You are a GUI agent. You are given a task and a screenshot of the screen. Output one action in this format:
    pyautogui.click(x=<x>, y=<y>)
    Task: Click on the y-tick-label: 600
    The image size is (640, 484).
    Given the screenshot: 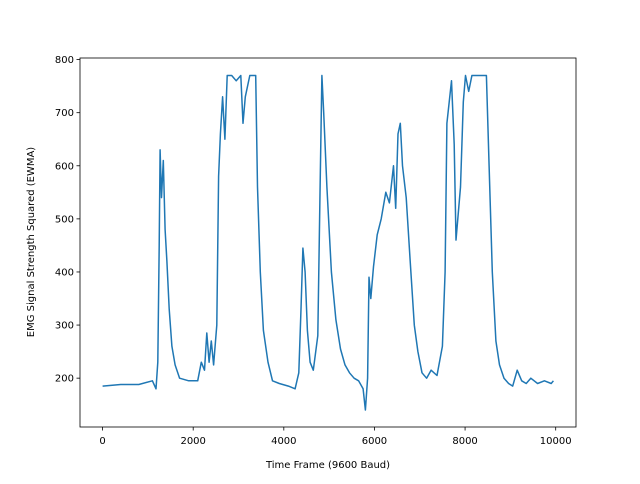 What is the action you would take?
    pyautogui.click(x=64, y=166)
    